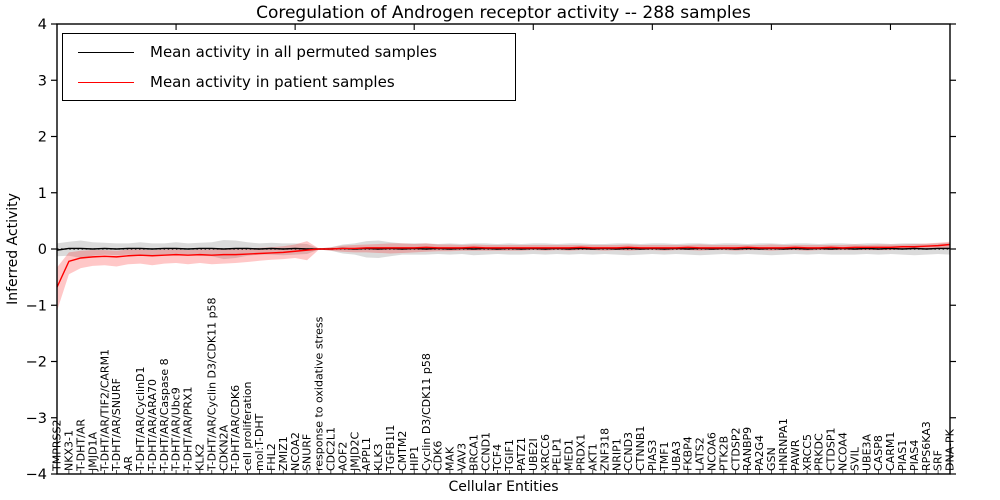 This screenshot has height=500, width=1000. Describe the element at coordinates (712, 451) in the screenshot. I see `x-tick-label: NCOA6` at that location.